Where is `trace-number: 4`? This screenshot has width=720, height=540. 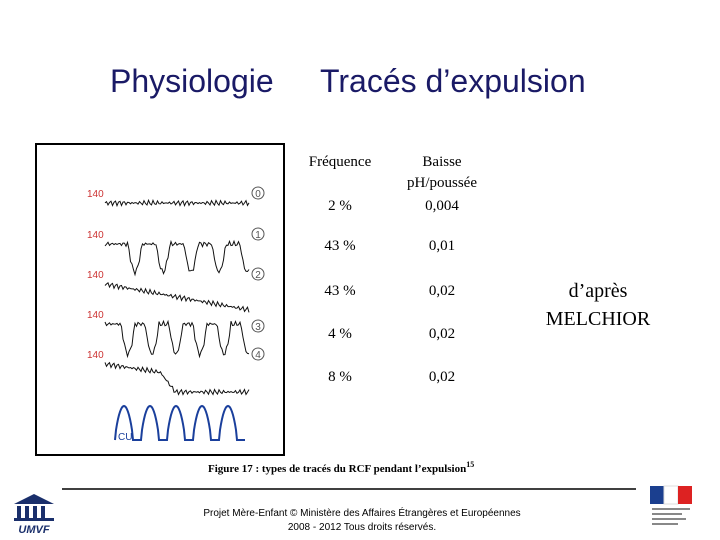
trace-number: 4 is located at coordinates (258, 355).